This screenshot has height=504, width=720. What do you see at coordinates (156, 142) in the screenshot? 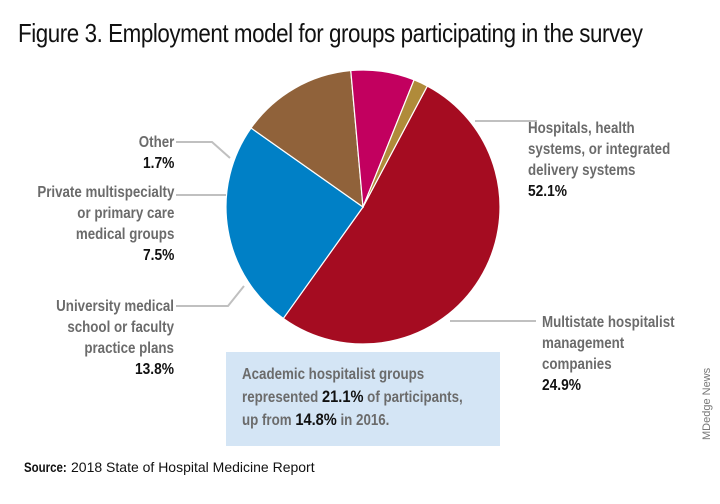
I see `label-line: Other` at bounding box center [156, 142].